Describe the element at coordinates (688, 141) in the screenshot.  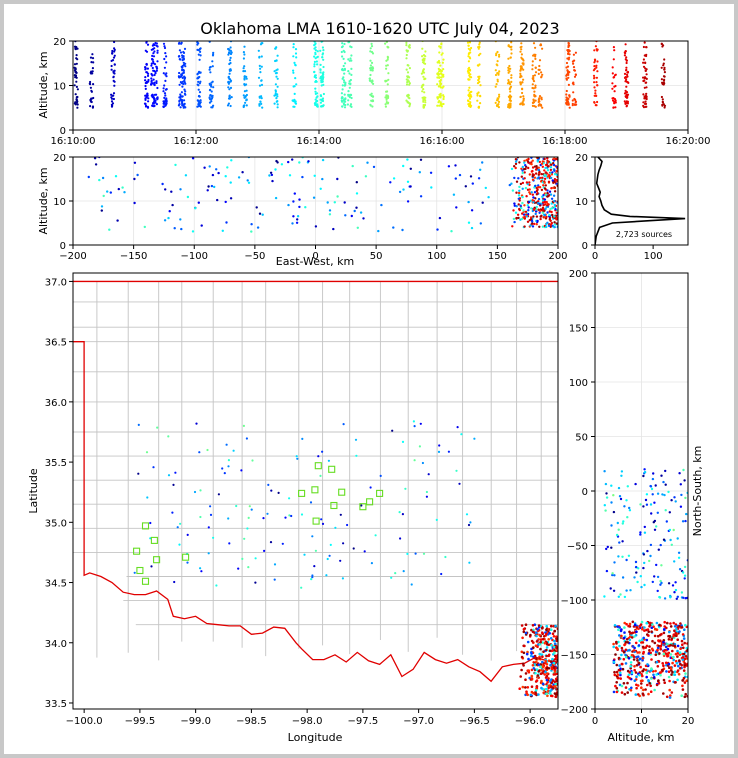
I see `tick-label: 16:20:00` at that location.